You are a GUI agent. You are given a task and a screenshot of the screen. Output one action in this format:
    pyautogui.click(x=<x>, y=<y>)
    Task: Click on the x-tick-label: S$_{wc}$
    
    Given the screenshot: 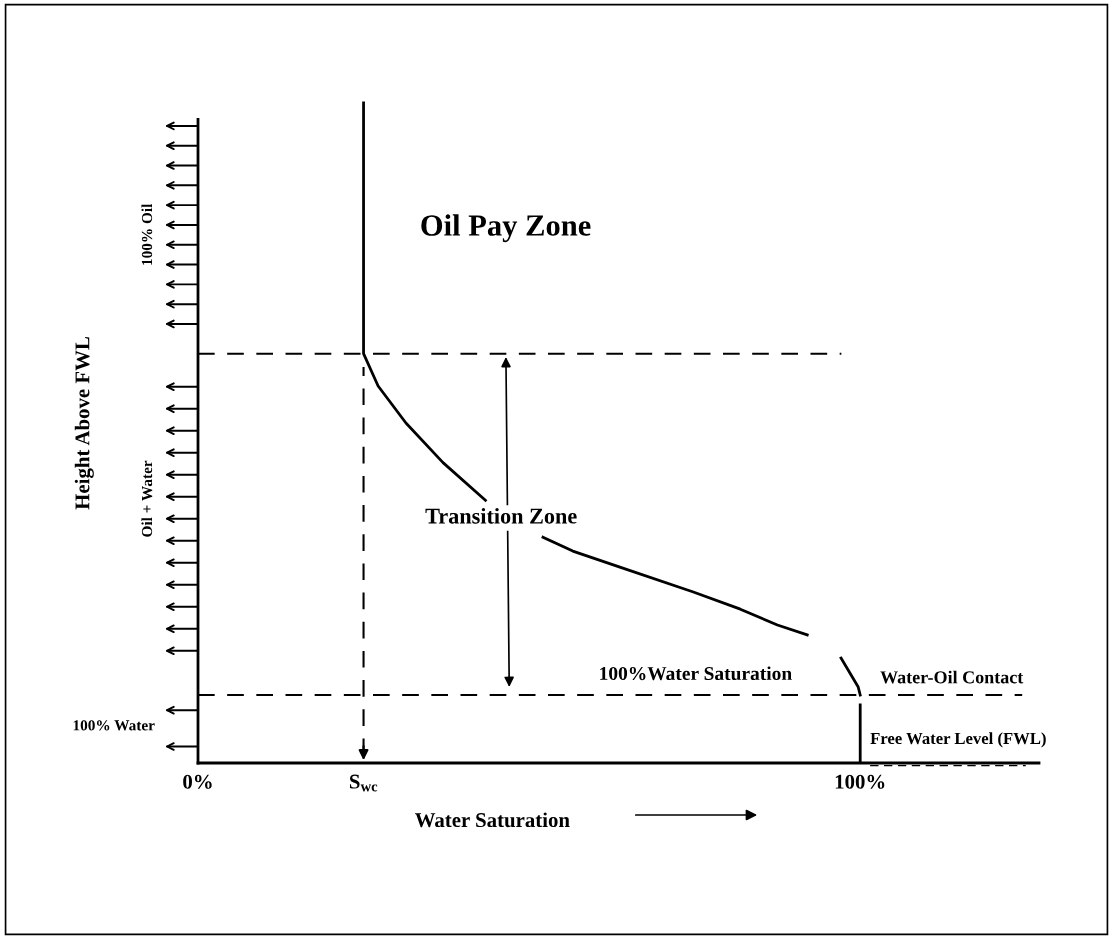 What is the action you would take?
    pyautogui.click(x=363, y=783)
    